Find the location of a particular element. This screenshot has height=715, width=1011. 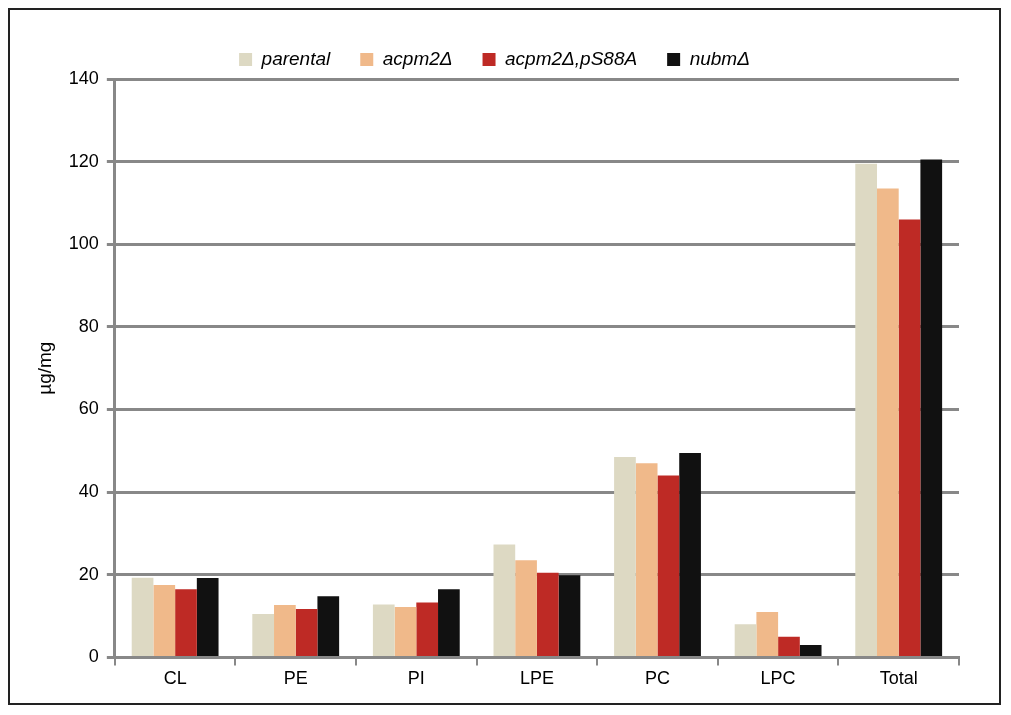

legend-label: nubmΔ is located at coordinates (719, 58).